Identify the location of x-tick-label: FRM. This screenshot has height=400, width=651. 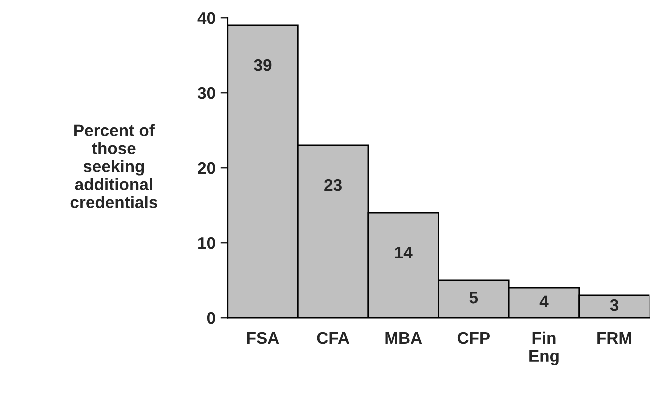
(615, 338).